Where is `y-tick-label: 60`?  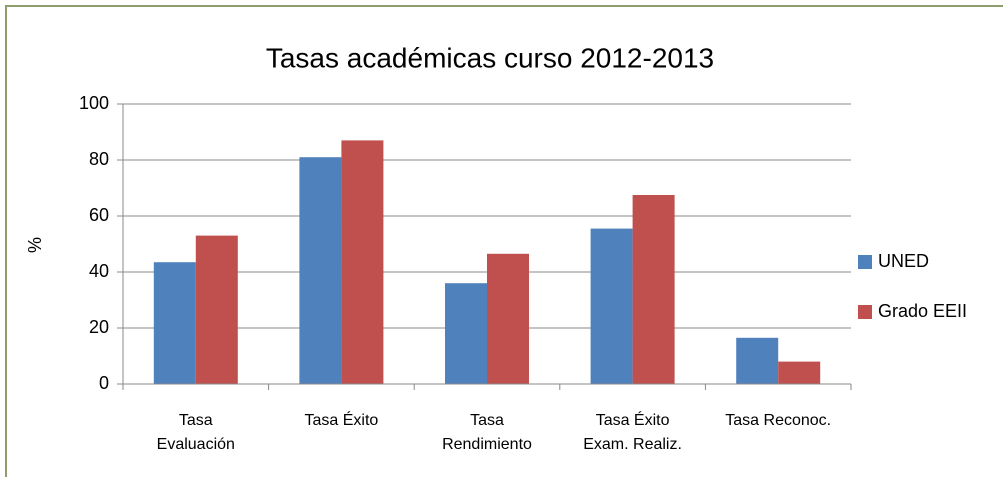
y-tick-label: 60 is located at coordinates (99, 215).